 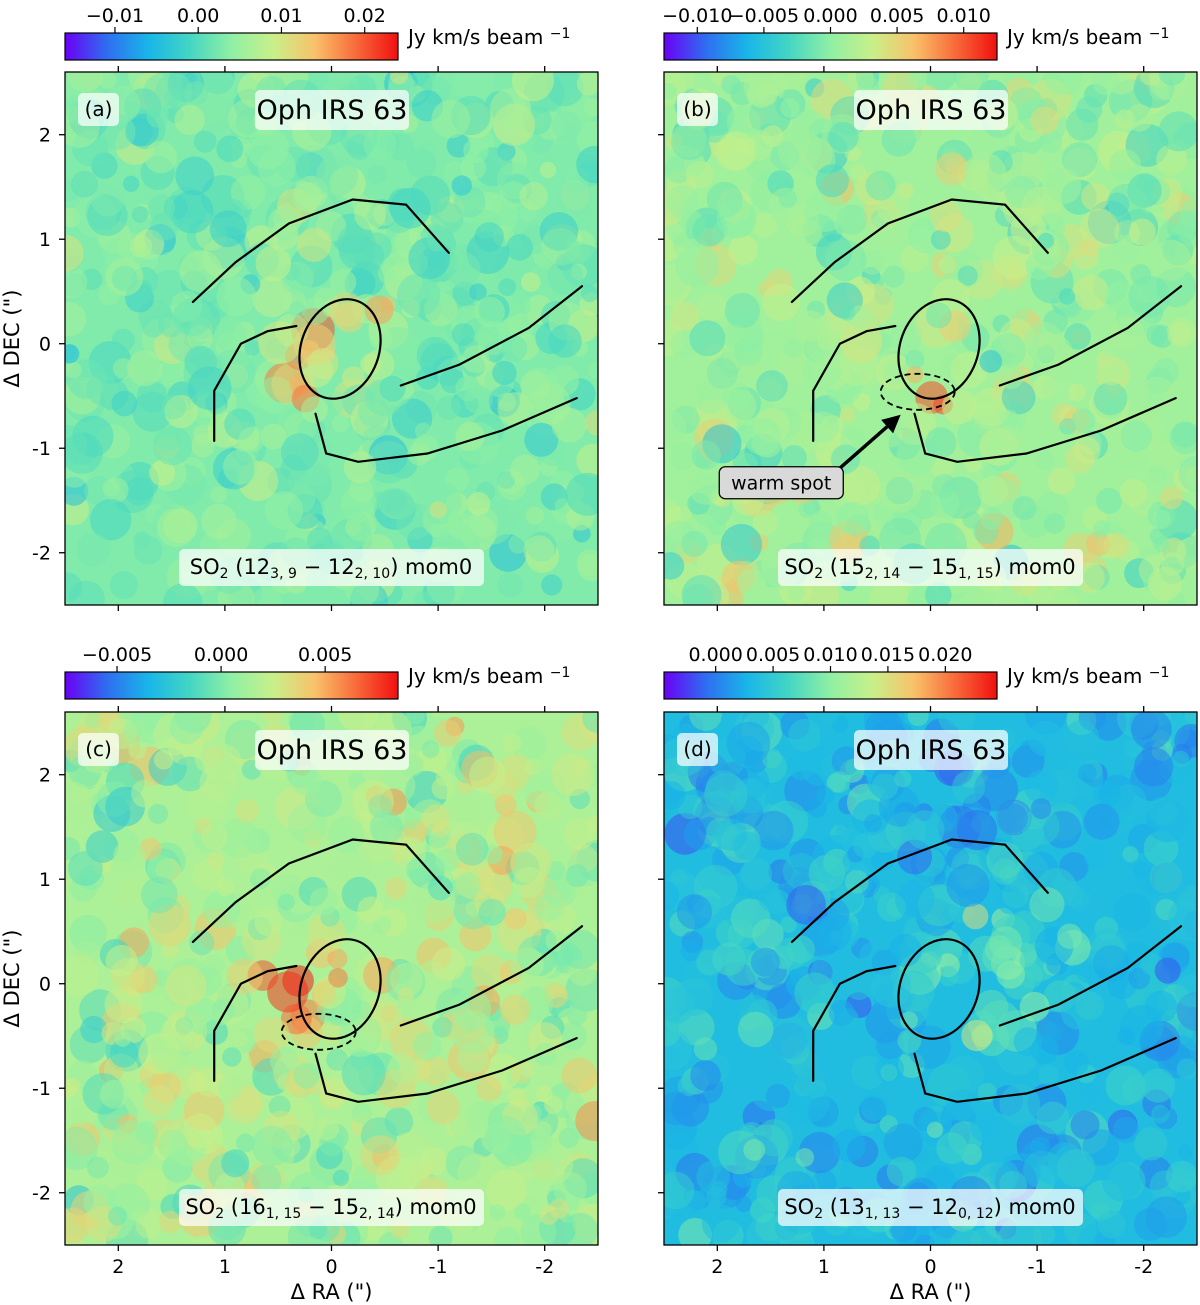 What do you see at coordinates (99, 109) in the screenshot?
I see `panel-tag: (a)` at bounding box center [99, 109].